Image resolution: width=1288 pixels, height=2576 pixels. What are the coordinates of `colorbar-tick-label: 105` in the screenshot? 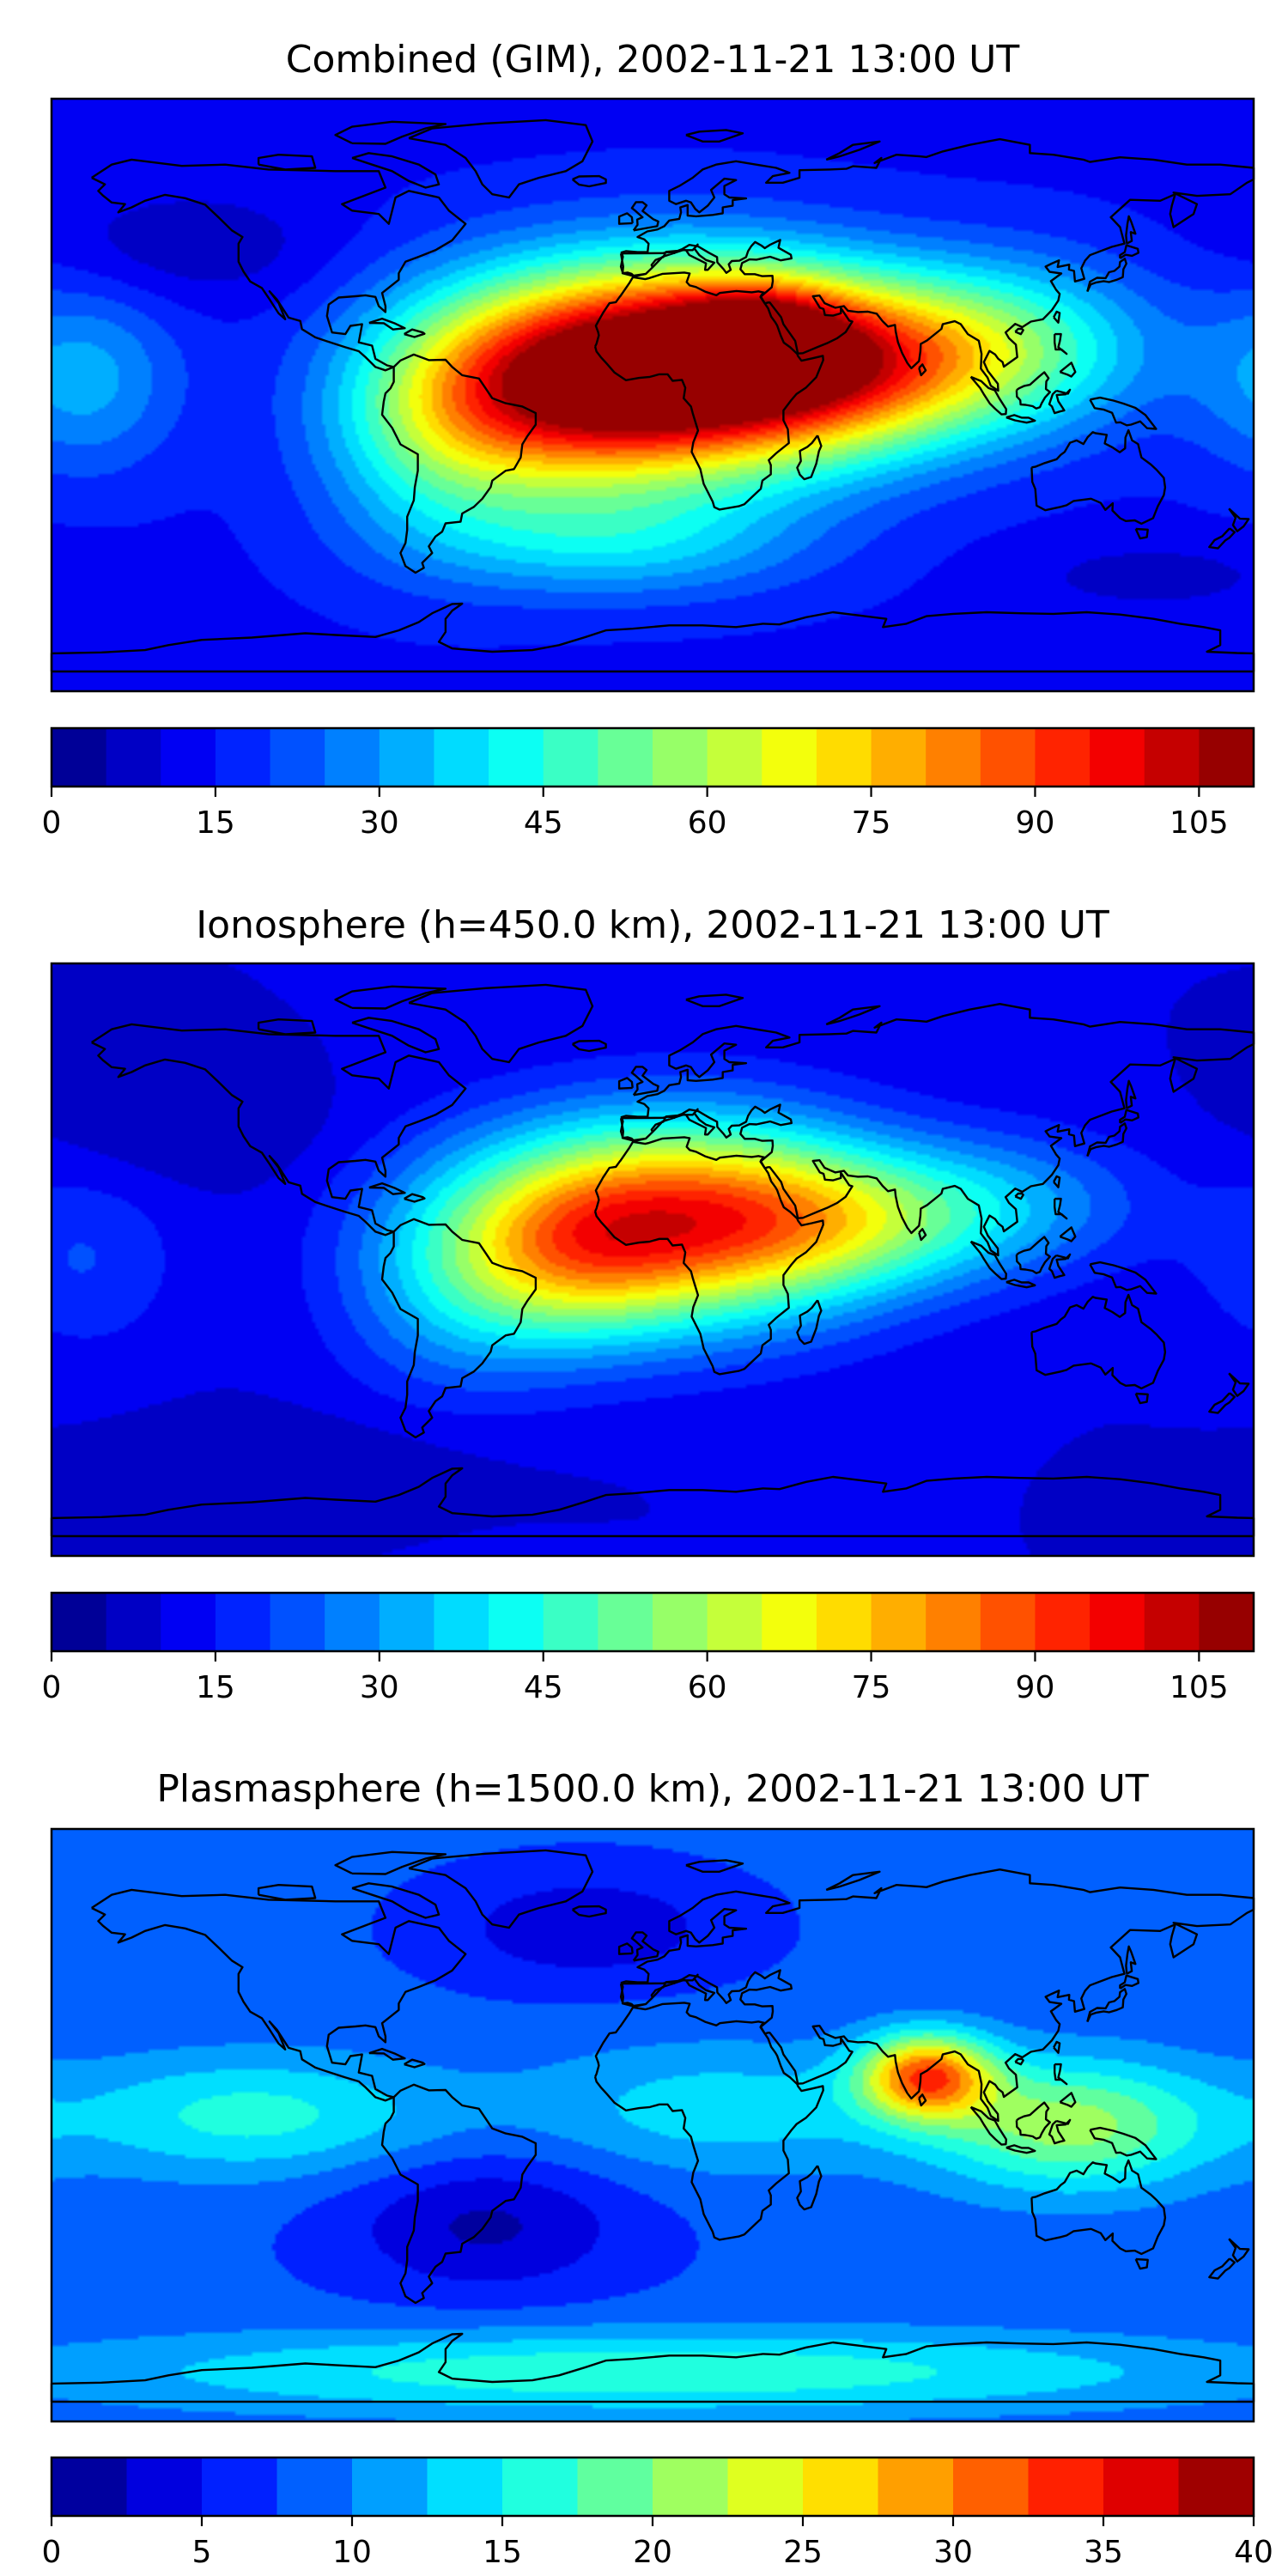 It's located at (1199, 823).